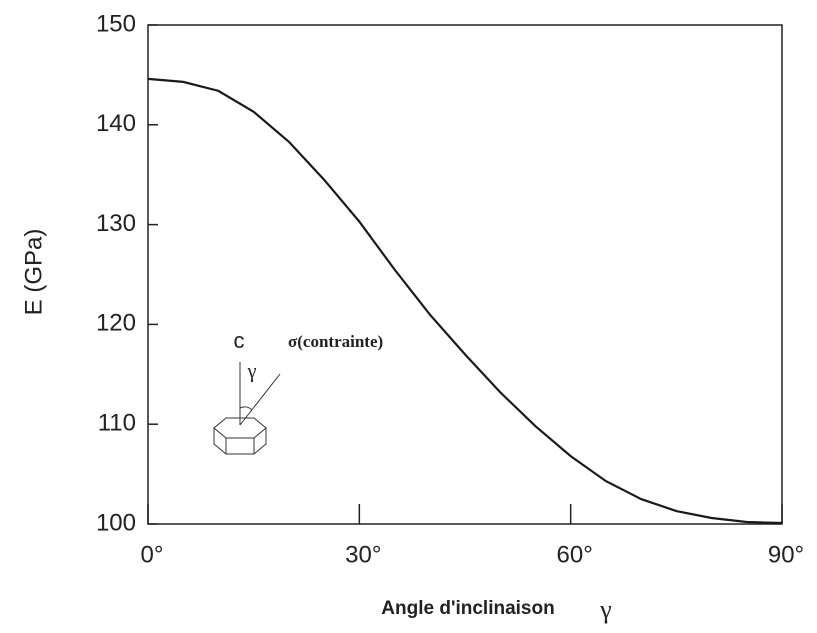 The height and width of the screenshot is (633, 817). I want to click on annotation: σ(contrainte), so click(335, 341).